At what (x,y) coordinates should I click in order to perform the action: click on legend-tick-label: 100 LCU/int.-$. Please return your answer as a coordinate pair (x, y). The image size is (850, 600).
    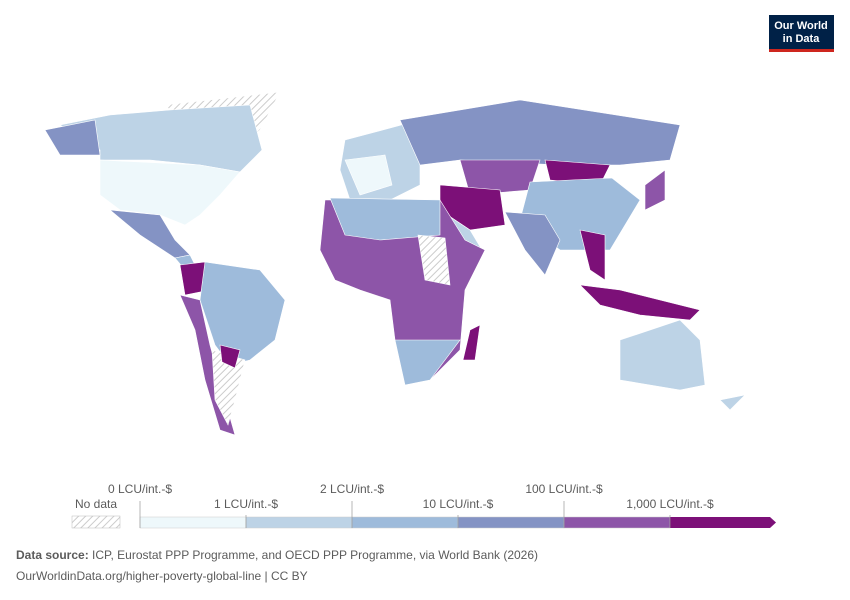
    Looking at the image, I should click on (564, 489).